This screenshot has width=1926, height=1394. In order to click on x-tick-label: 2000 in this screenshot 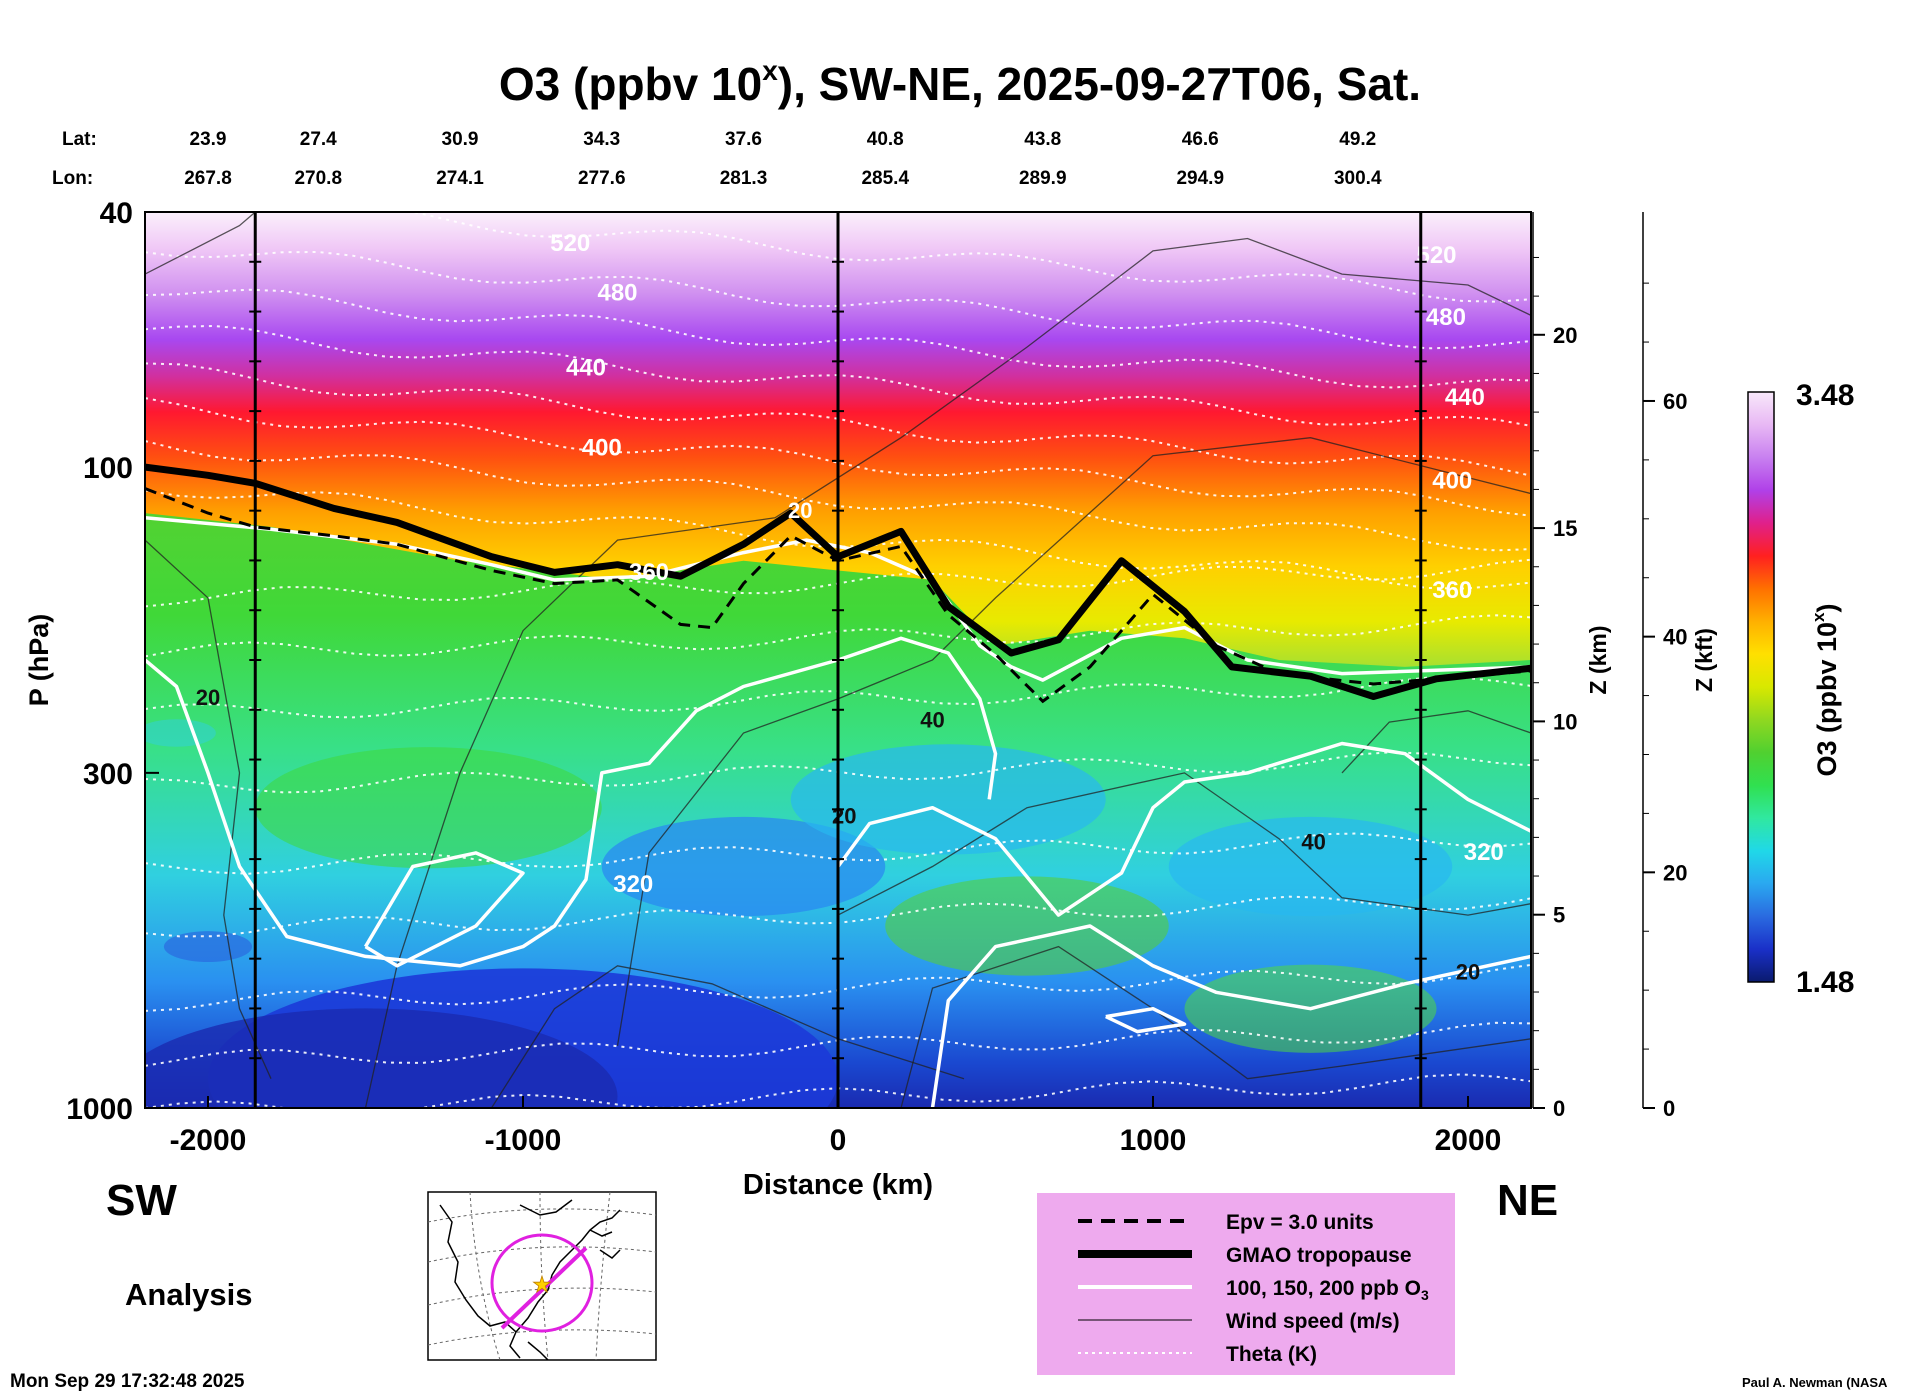, I will do `click(1468, 1140)`.